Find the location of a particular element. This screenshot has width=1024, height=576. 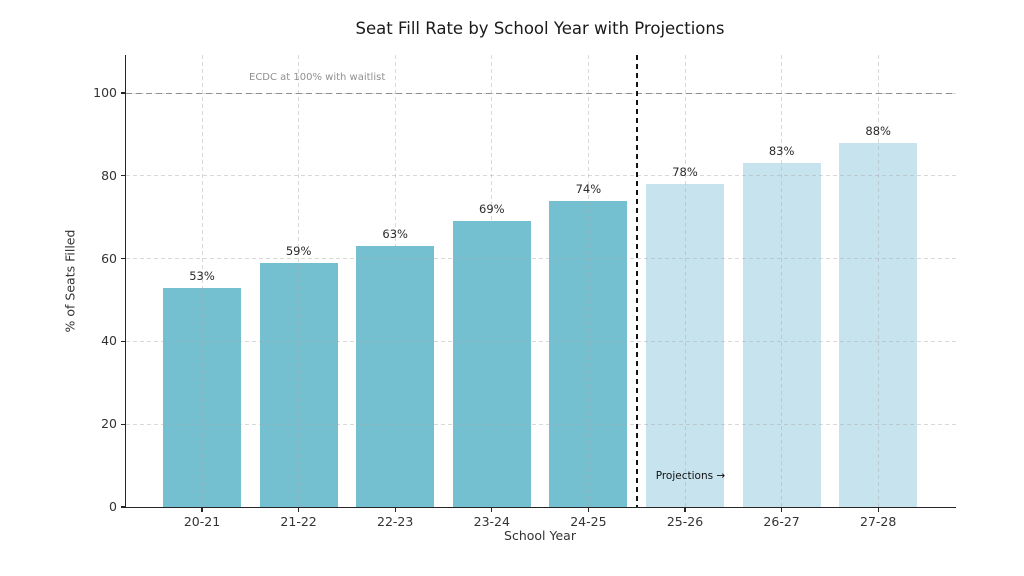

x-tick-label-24-25: 24-25 is located at coordinates (588, 521).